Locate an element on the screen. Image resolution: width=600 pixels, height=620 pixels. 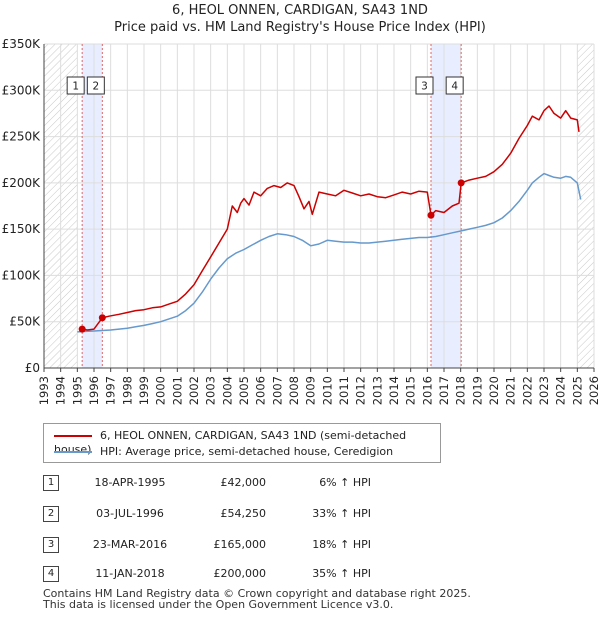
x-tick-label: 2008 is located at coordinates (294, 390).